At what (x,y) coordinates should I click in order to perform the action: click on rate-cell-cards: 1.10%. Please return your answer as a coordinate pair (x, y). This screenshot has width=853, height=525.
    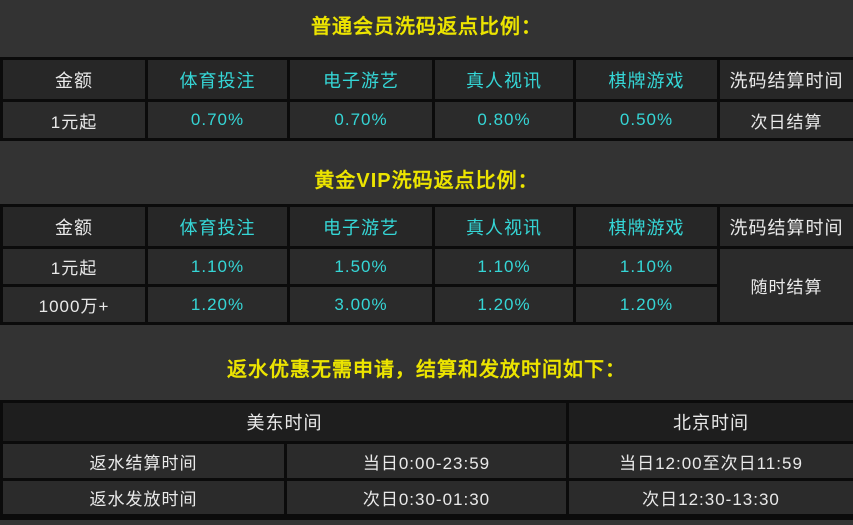
    Looking at the image, I should click on (646, 266).